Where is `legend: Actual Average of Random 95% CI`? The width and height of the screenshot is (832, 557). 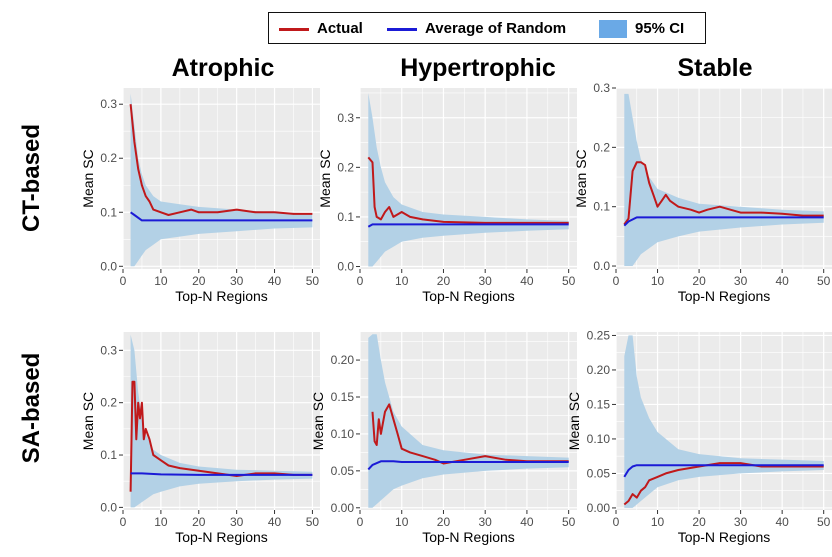
legend: Actual Average of Random 95% CI is located at coordinates (487, 28).